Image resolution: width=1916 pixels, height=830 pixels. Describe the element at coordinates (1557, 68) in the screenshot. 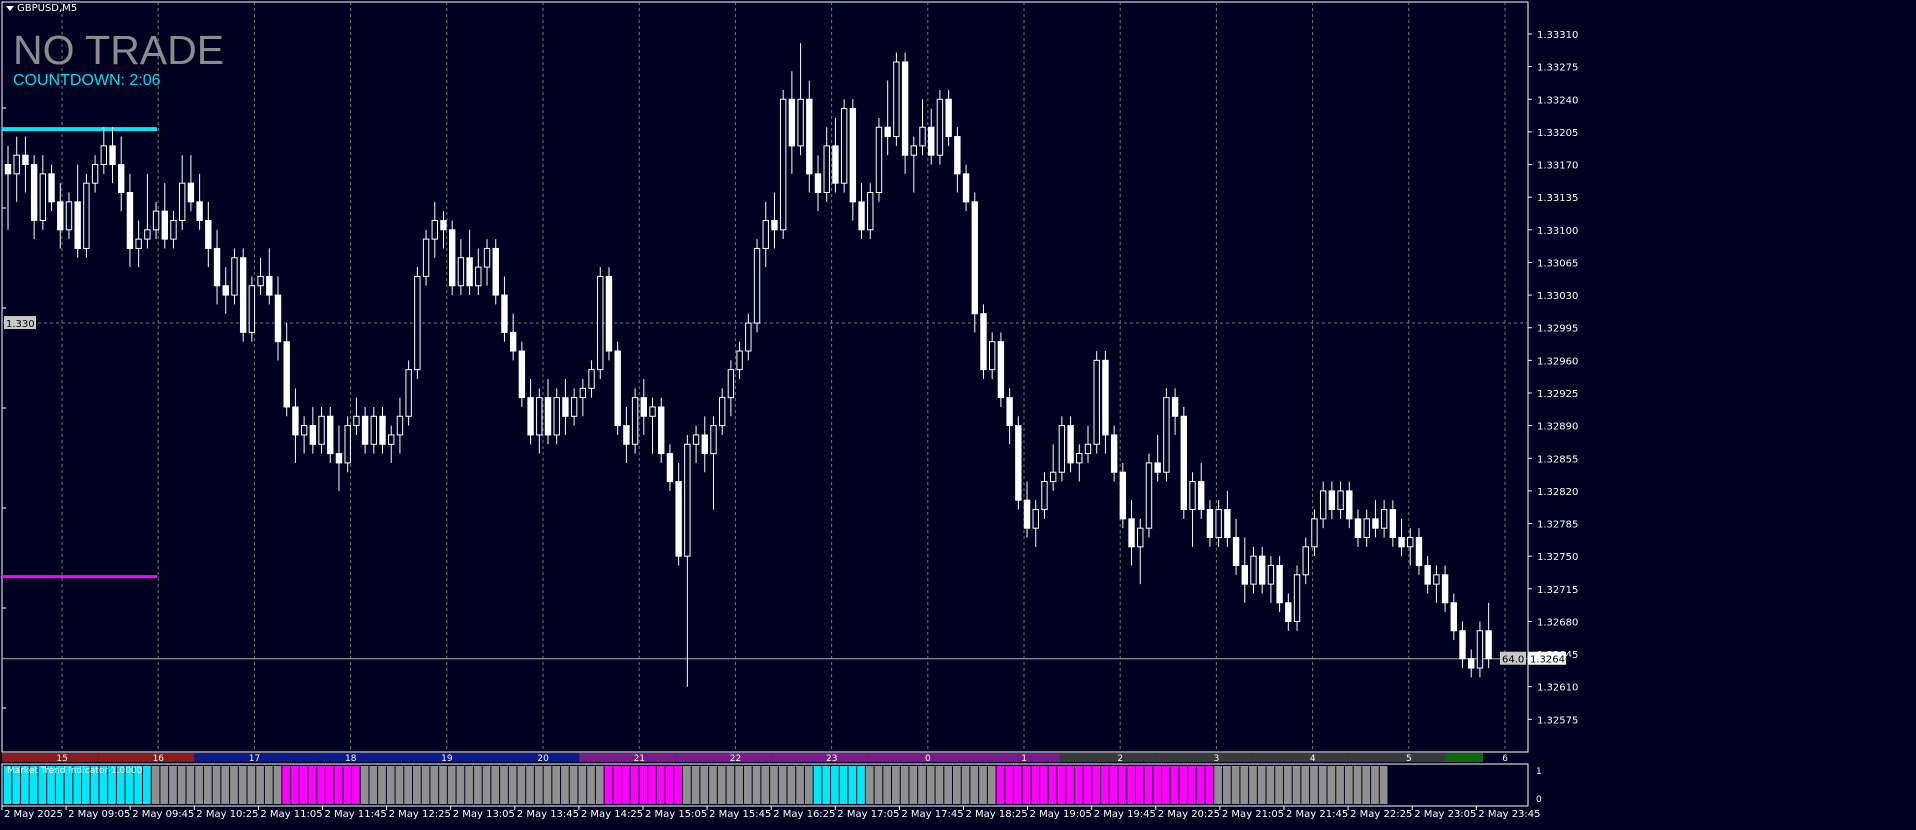

I see `price-axis-label: 1.33275` at that location.